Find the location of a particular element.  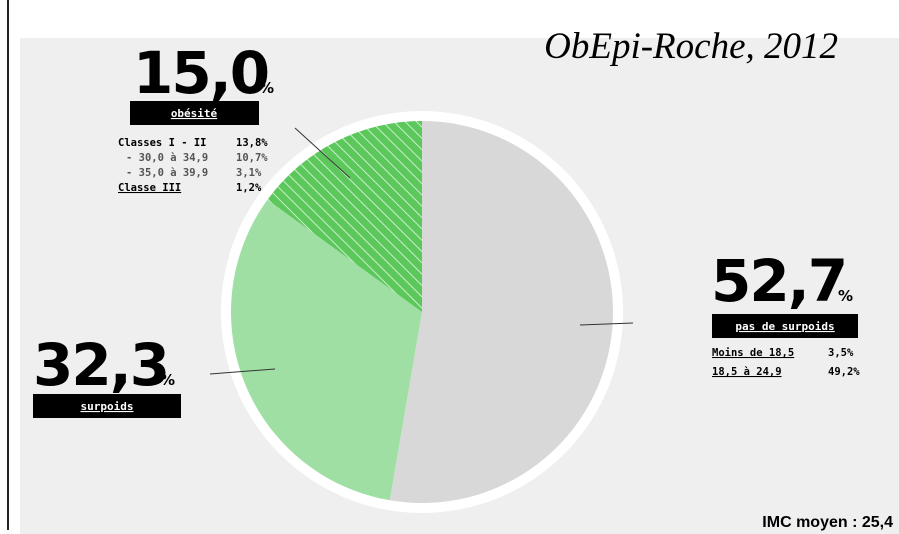

detail-value: 3,5% is located at coordinates (841, 353).